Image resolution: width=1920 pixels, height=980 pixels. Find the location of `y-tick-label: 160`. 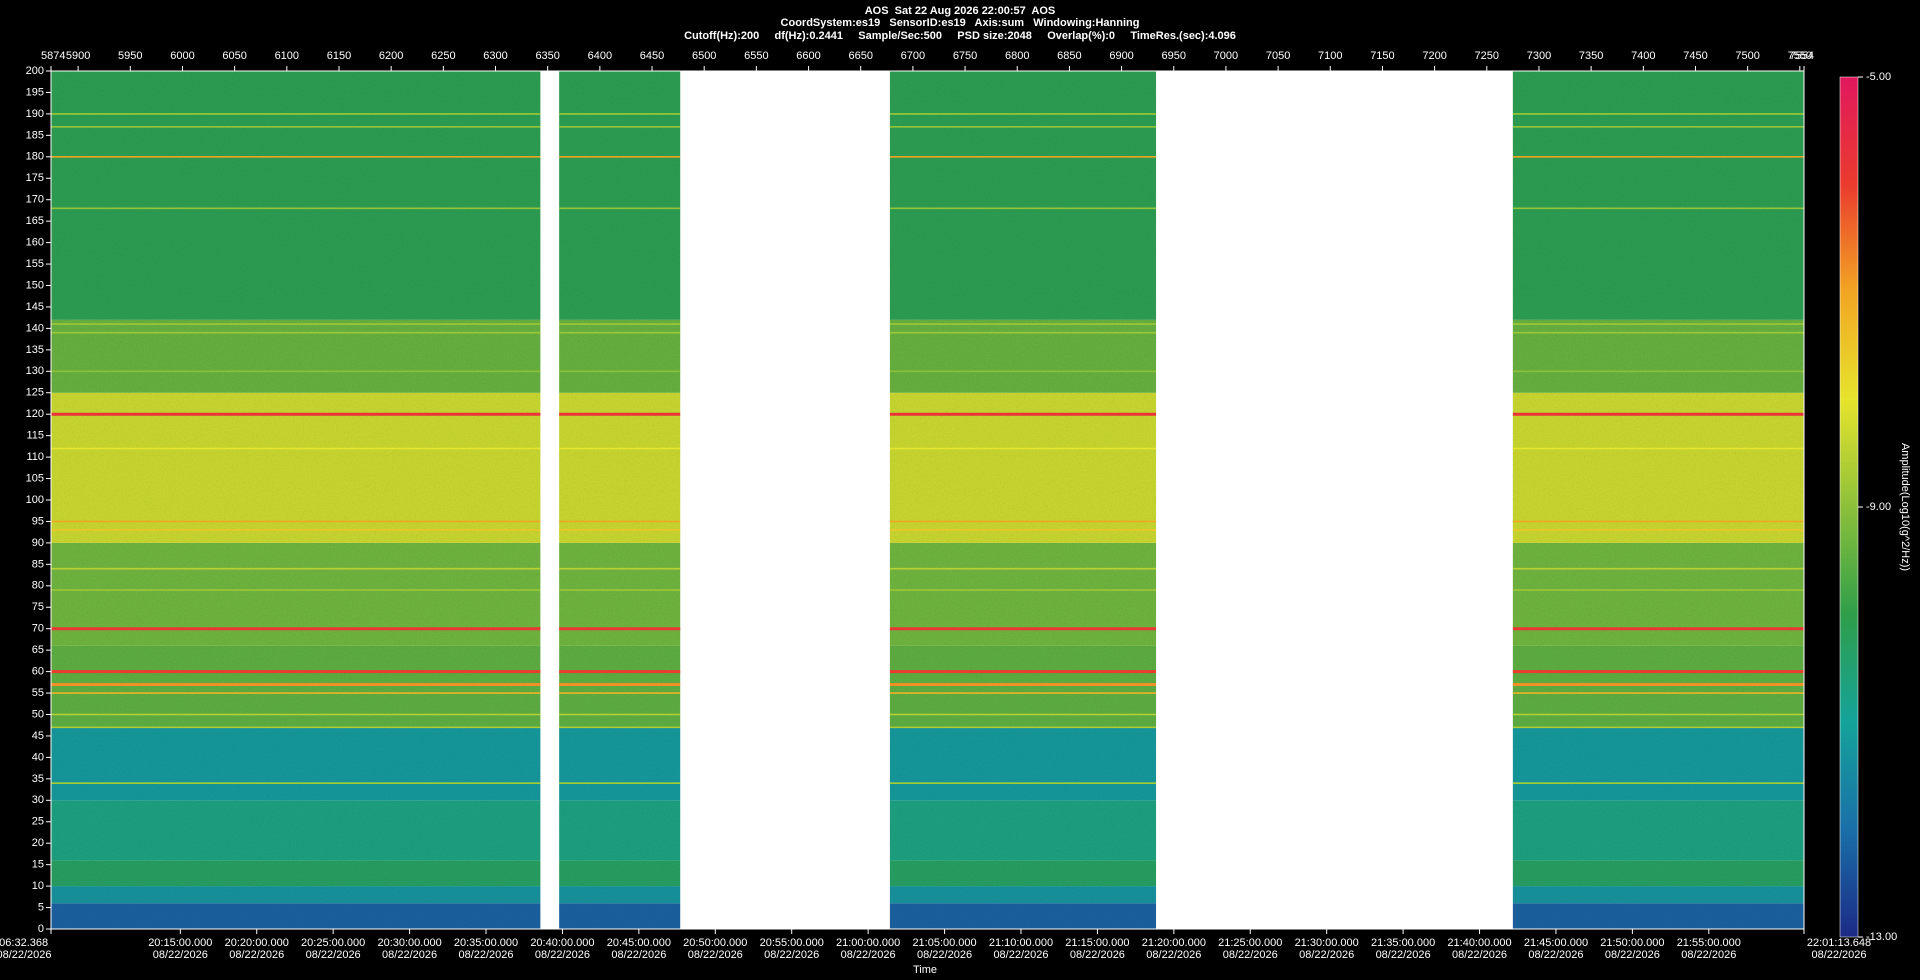

y-tick-label: 160 is located at coordinates (35, 243).